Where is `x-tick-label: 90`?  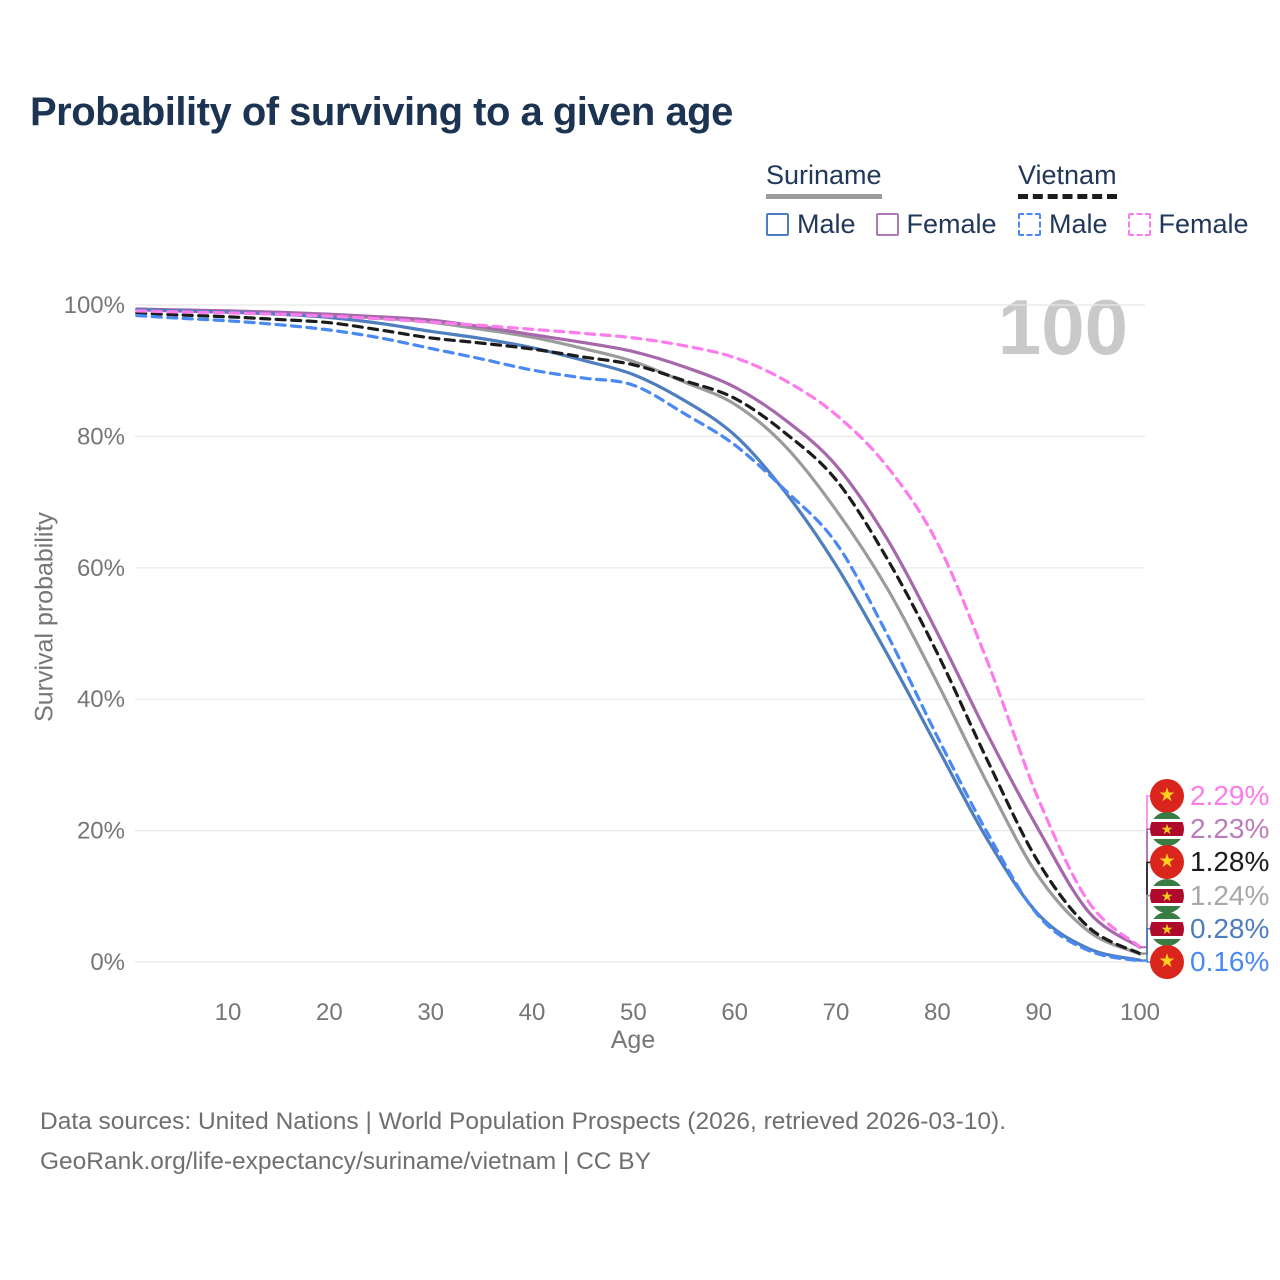
x-tick-label: 90 is located at coordinates (1038, 1012).